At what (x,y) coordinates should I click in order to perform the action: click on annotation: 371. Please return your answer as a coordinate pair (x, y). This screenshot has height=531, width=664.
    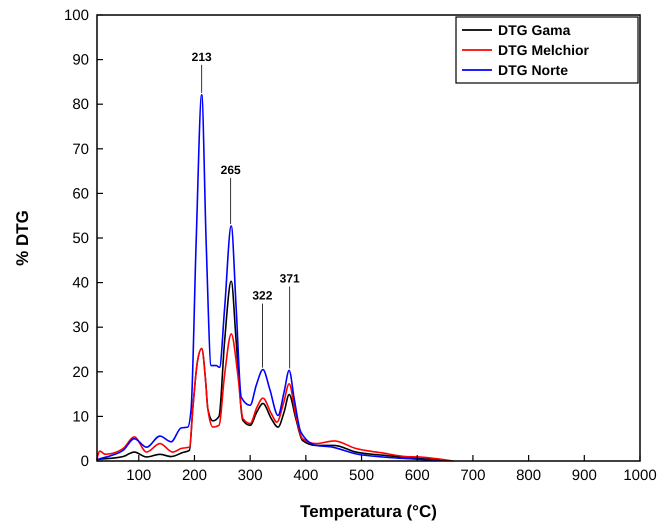
    Looking at the image, I should click on (290, 278).